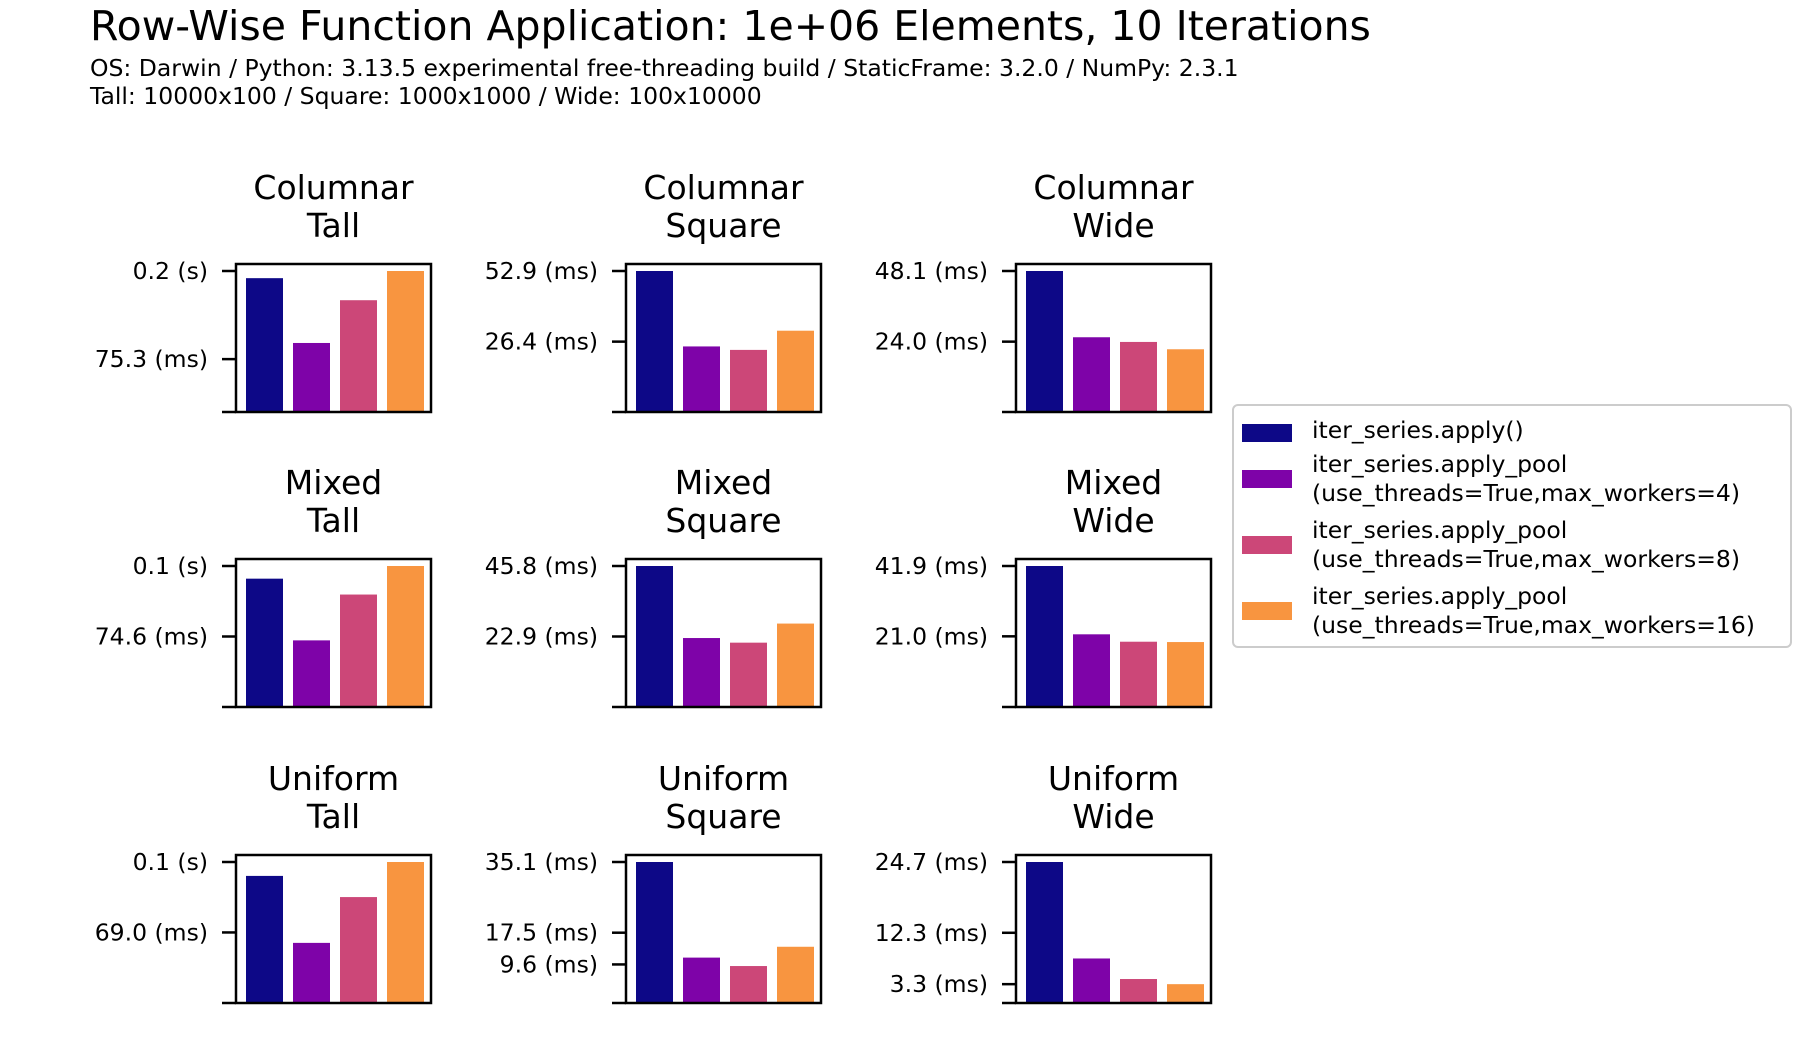 The height and width of the screenshot is (1050, 1800). I want to click on legend-swatch-apply, so click(1267, 433).